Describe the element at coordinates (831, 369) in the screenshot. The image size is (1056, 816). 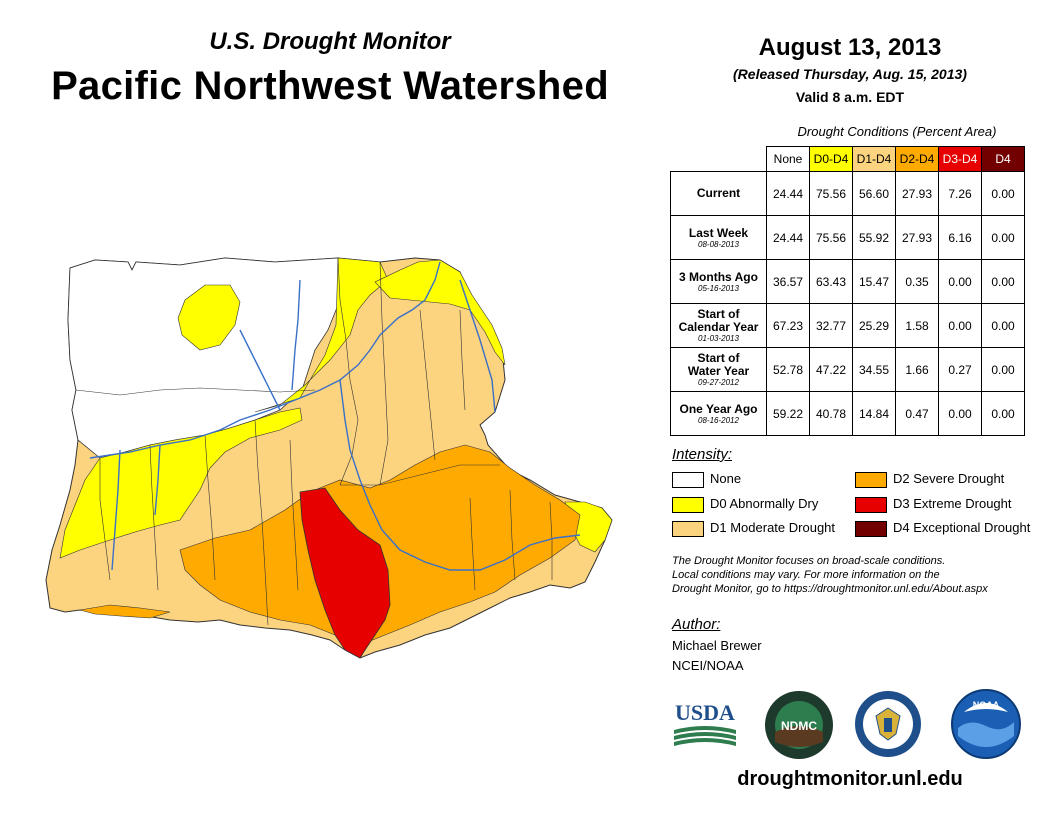
I see `table-cell: 47.22` at that location.